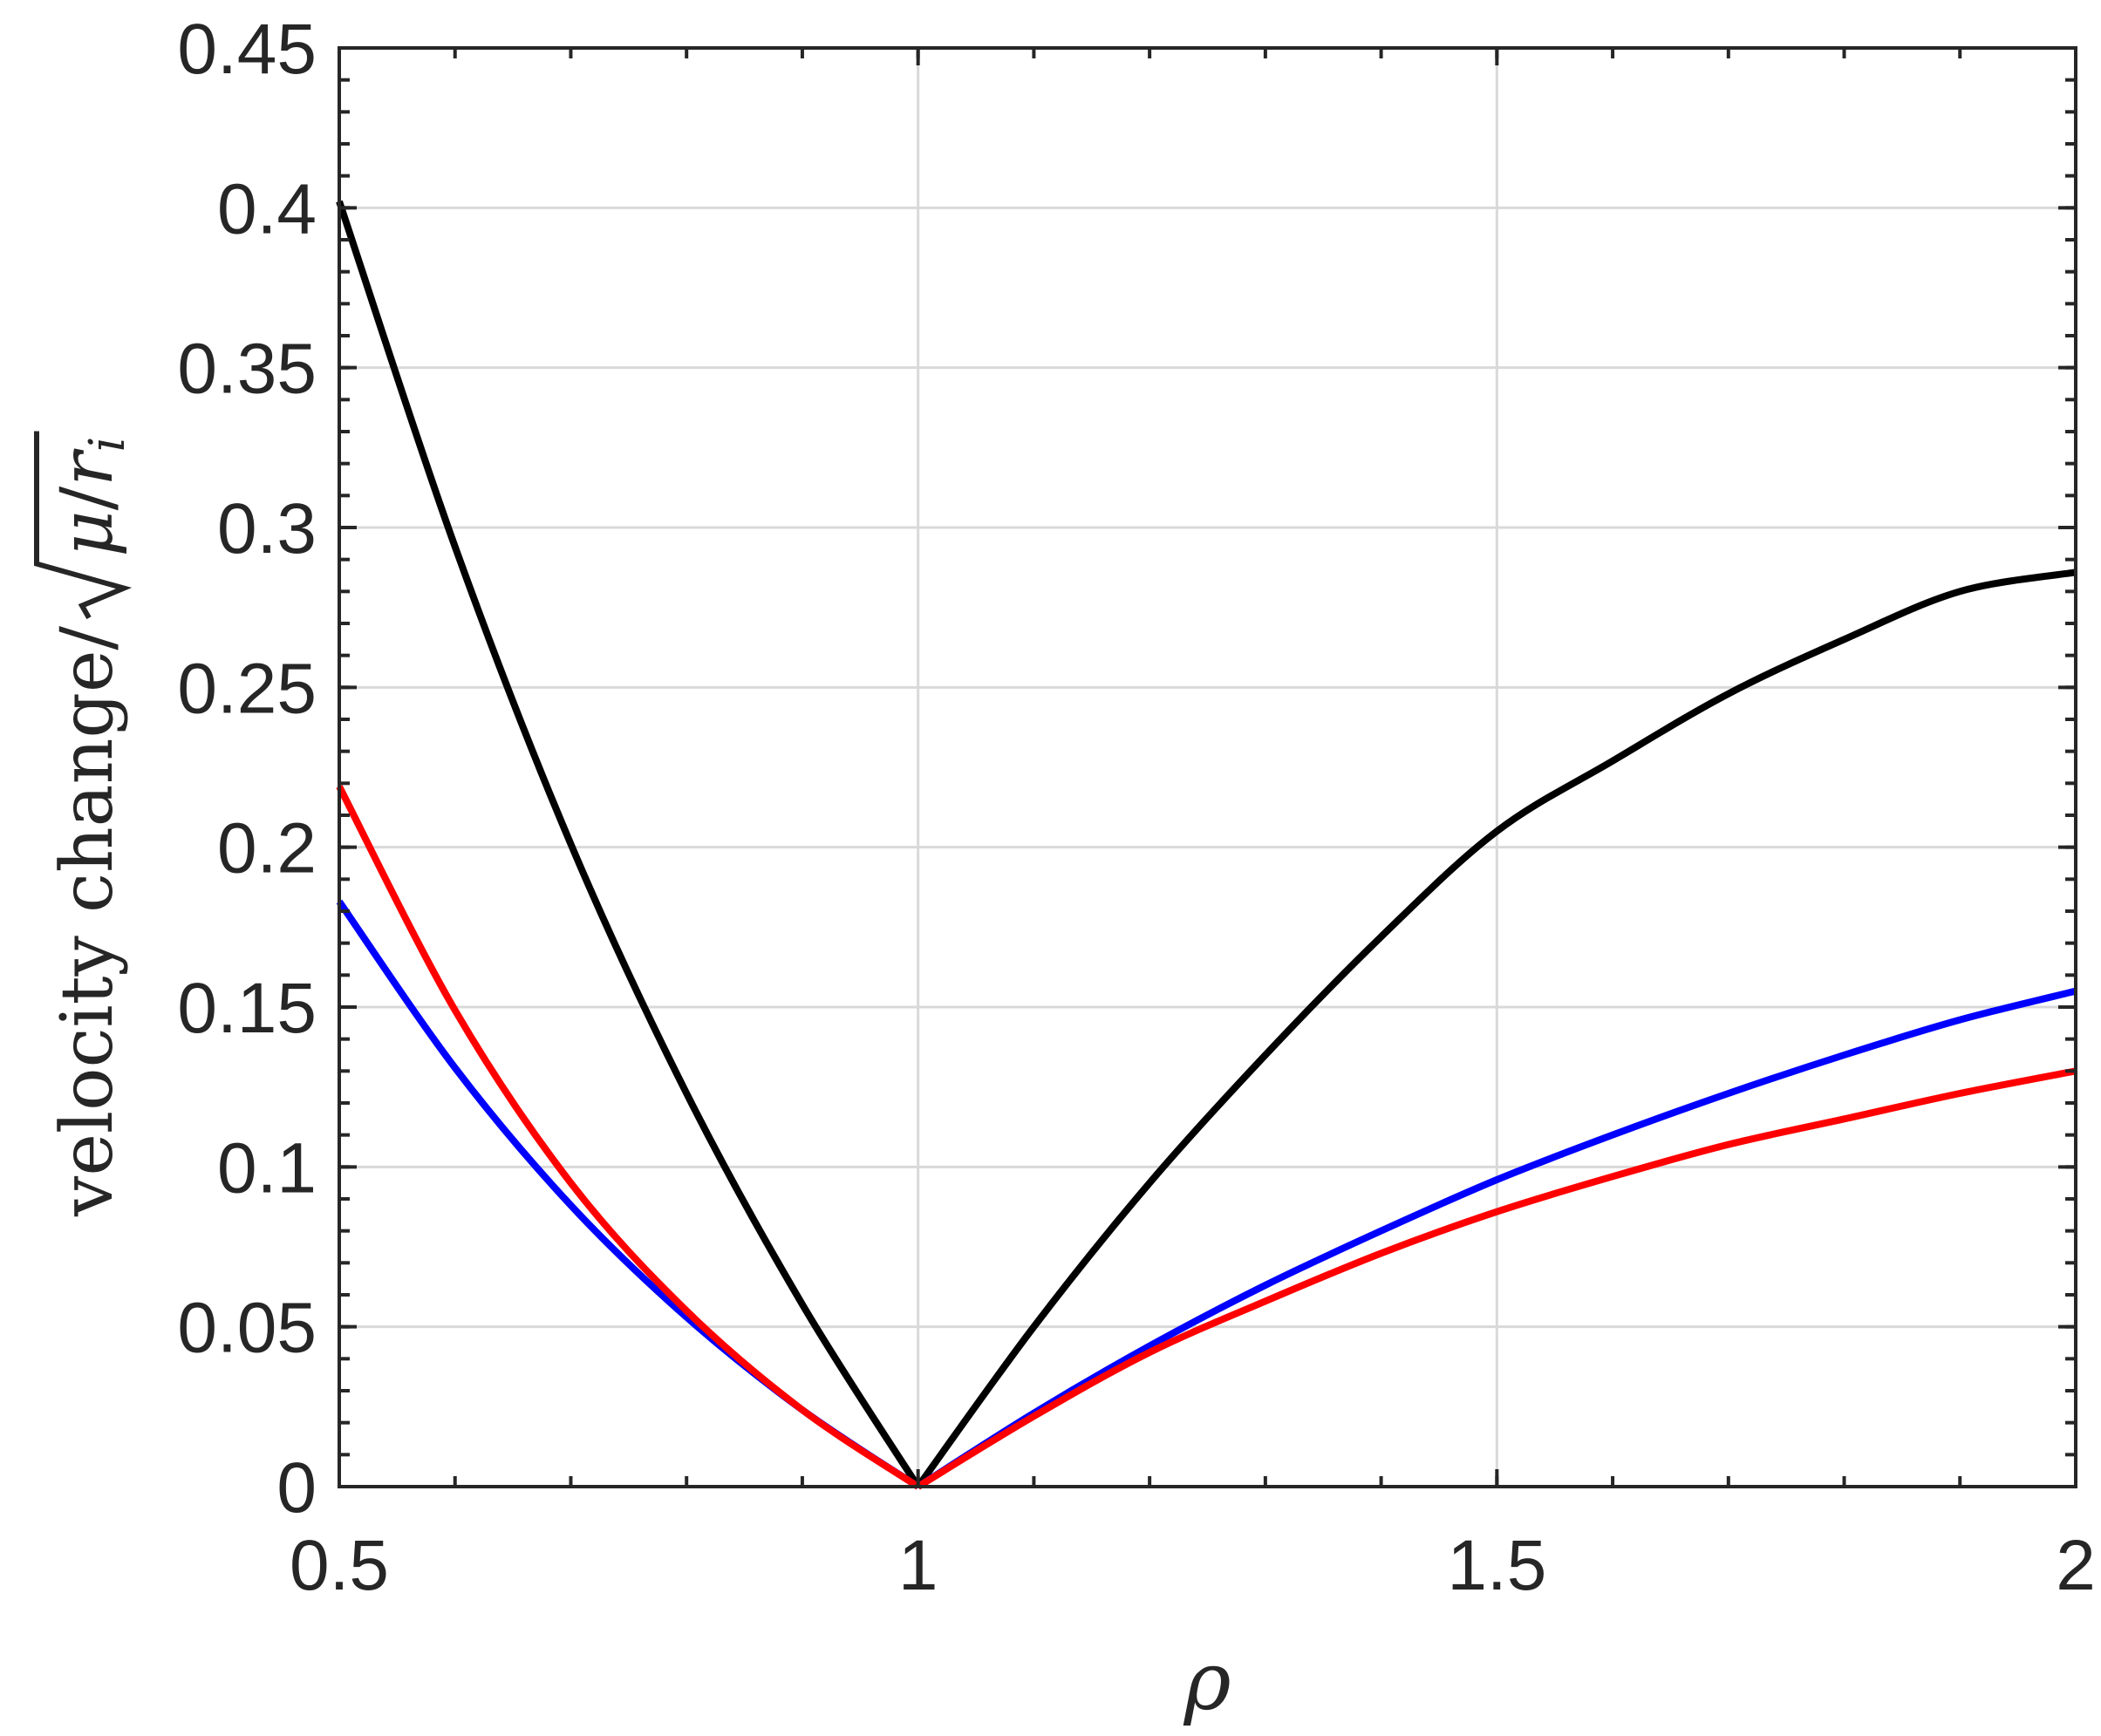 Image resolution: width=2101 pixels, height=1736 pixels. What do you see at coordinates (107, 445) in the screenshot?
I see `y-axis-label-subscript: i` at bounding box center [107, 445].